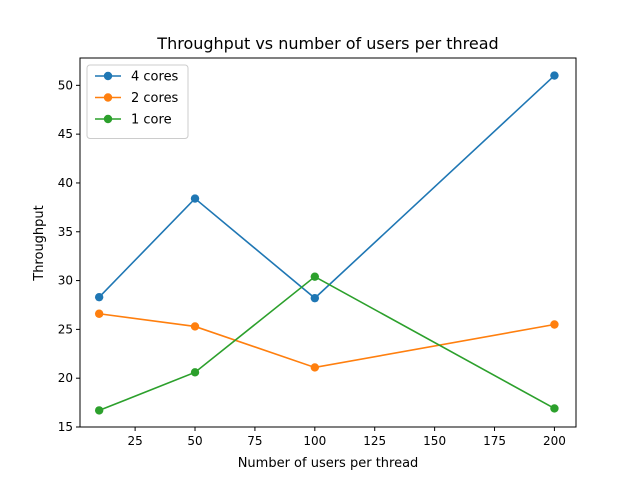 This screenshot has height=480, width=640. Describe the element at coordinates (65, 427) in the screenshot. I see `y-tick-label: 15` at that location.